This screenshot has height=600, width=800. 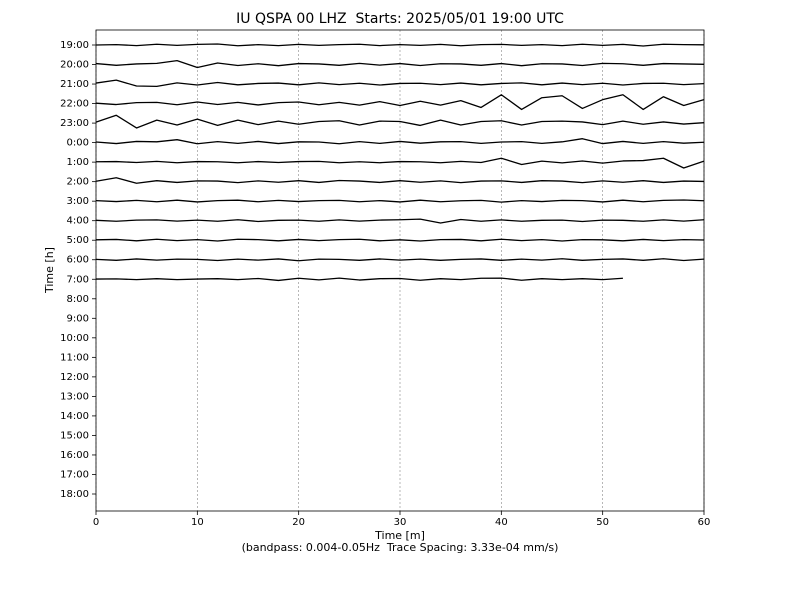 I want to click on y-axis-label: Time [h], so click(x=49, y=270).